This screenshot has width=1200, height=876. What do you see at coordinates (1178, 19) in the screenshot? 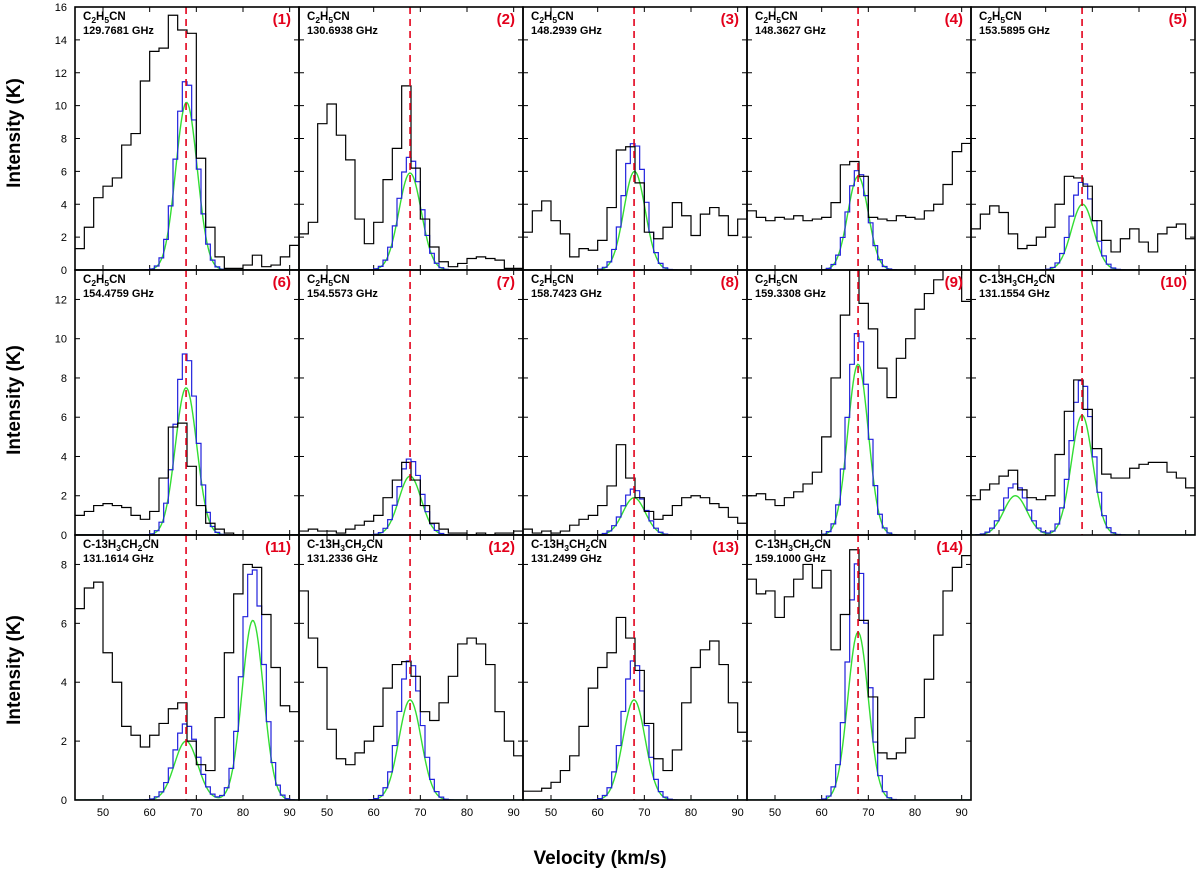
I see `panel-number: (5)` at bounding box center [1178, 19].